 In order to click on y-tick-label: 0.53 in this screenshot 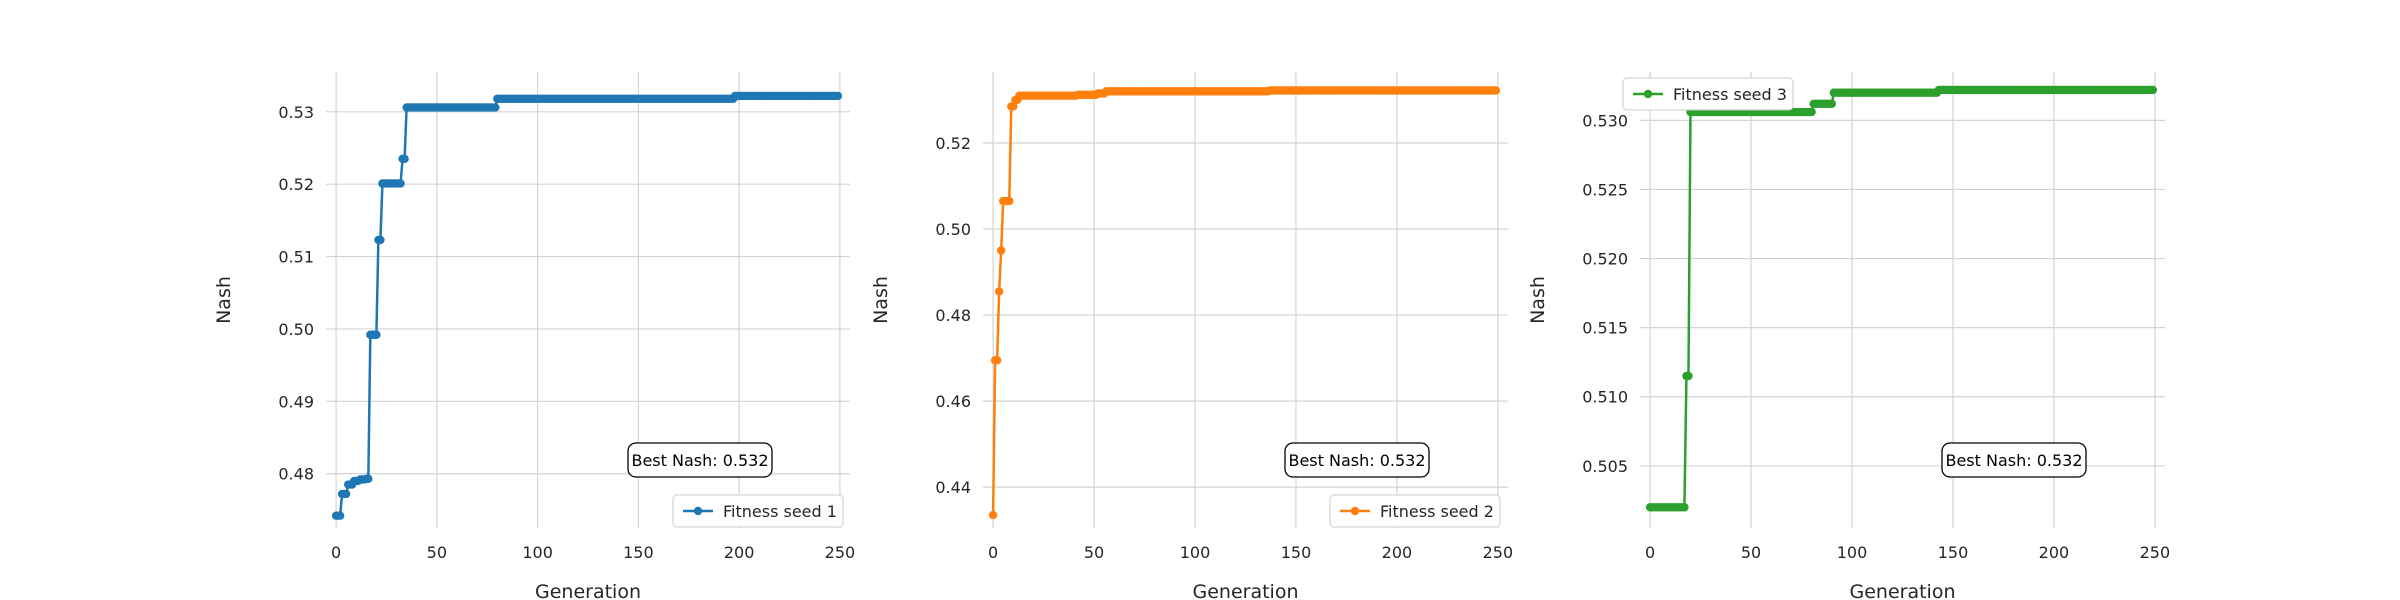, I will do `click(296, 112)`.